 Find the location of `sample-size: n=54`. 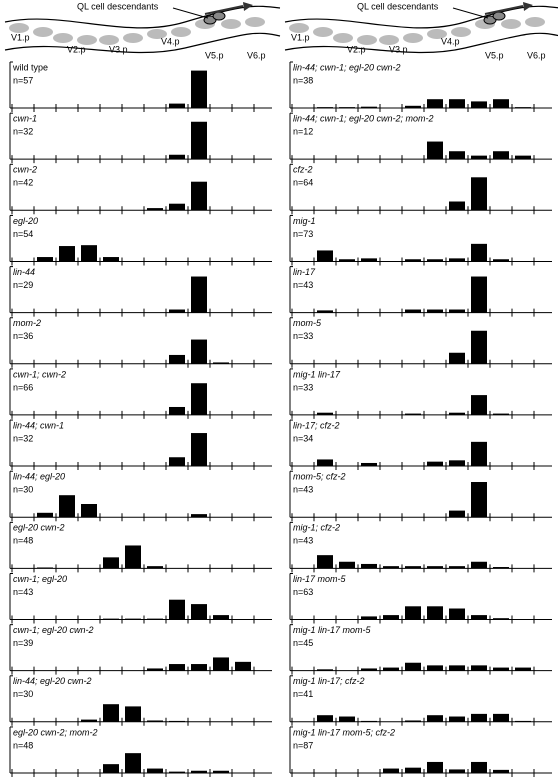

sample-size: n=54 is located at coordinates (23, 234).